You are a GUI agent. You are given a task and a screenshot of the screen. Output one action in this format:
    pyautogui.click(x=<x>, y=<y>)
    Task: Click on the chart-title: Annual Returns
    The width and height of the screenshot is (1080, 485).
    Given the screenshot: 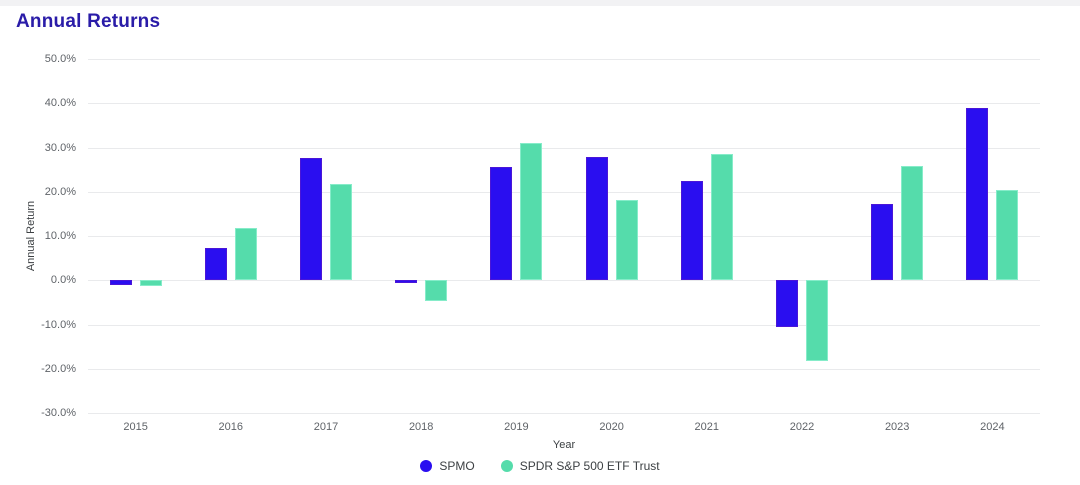 What is the action you would take?
    pyautogui.click(x=88, y=21)
    